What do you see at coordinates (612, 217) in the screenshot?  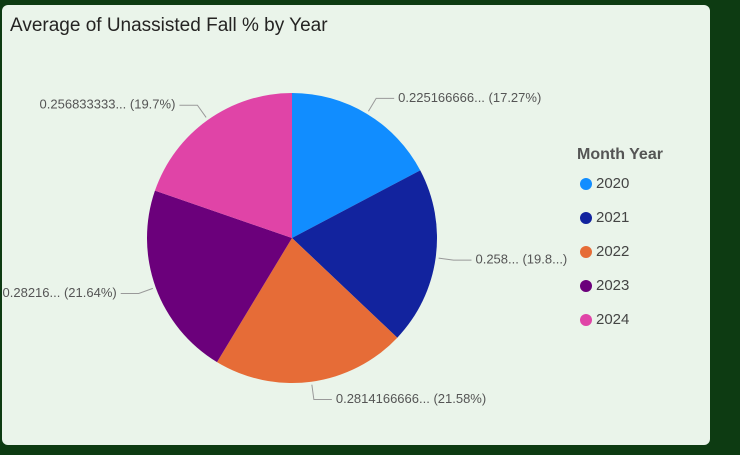 I see `legend-label: 2021` at bounding box center [612, 217].